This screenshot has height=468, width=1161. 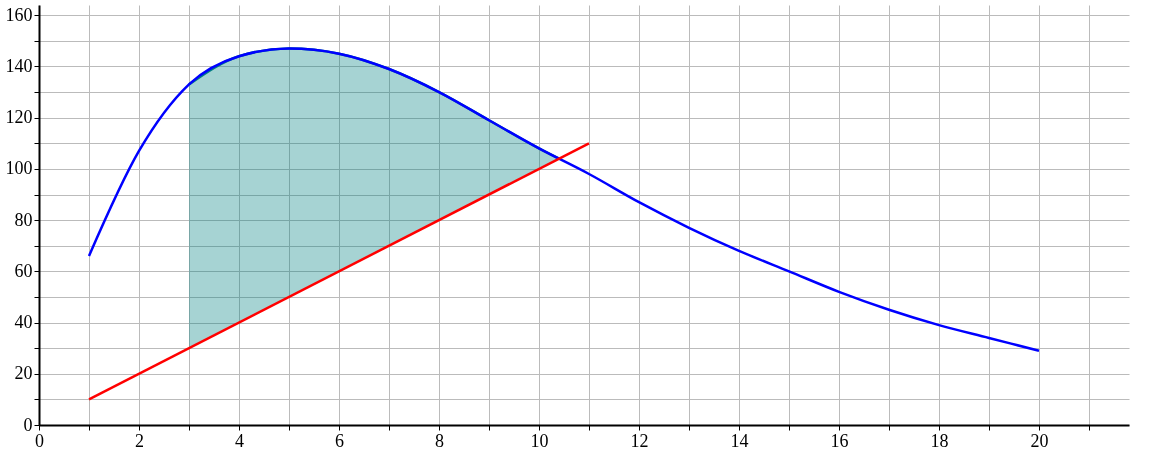 I want to click on x-tick-label: 12, so click(x=639, y=440).